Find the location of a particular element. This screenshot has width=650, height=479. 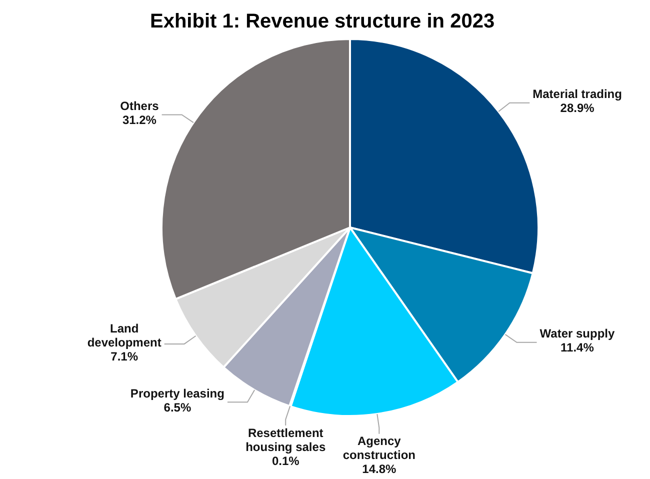

chart-title: Exhibit 1: Revenue structure in 2023 is located at coordinates (322, 21).